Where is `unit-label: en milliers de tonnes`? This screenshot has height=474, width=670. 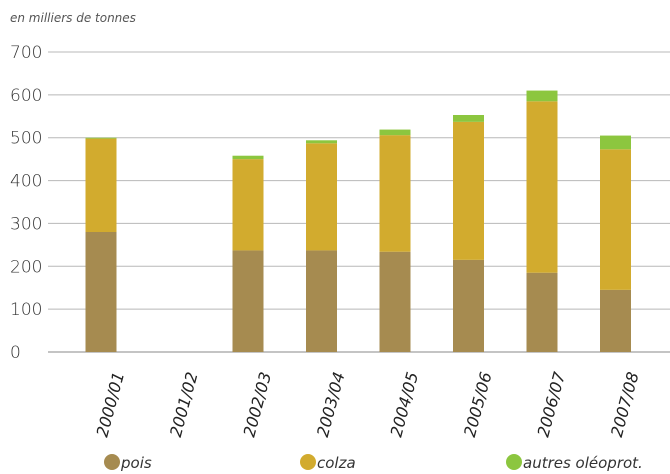 unit-label: en milliers de tonnes is located at coordinates (73, 18).